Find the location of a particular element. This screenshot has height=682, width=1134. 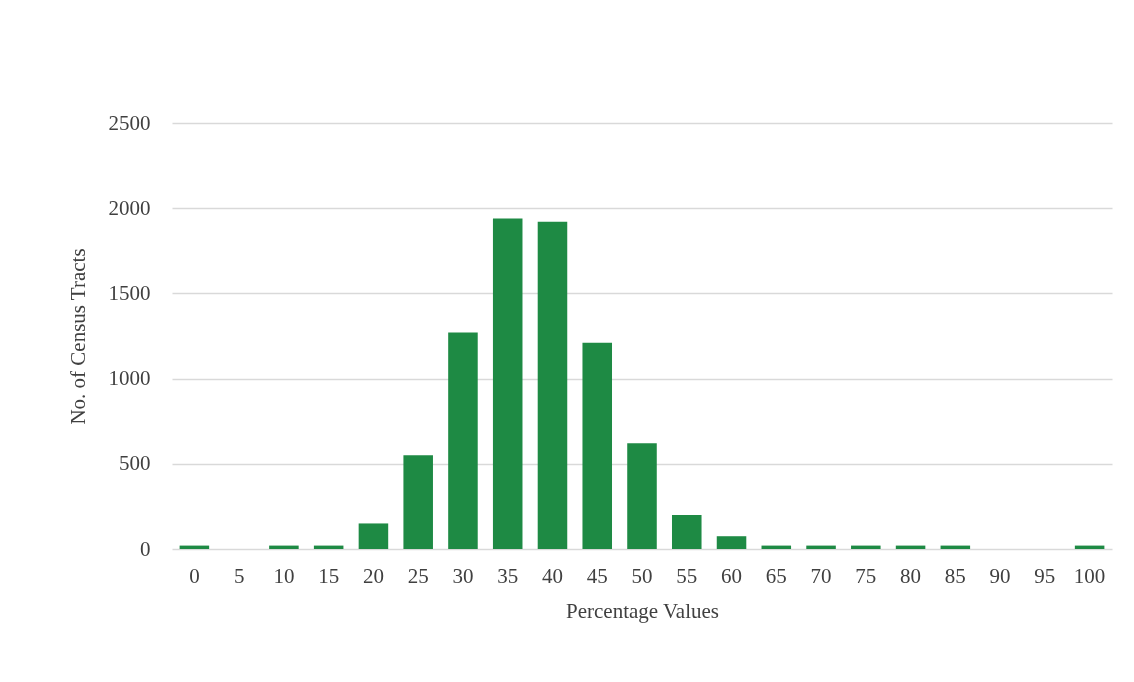

y-tick-label: 1500 is located at coordinates (129, 292).